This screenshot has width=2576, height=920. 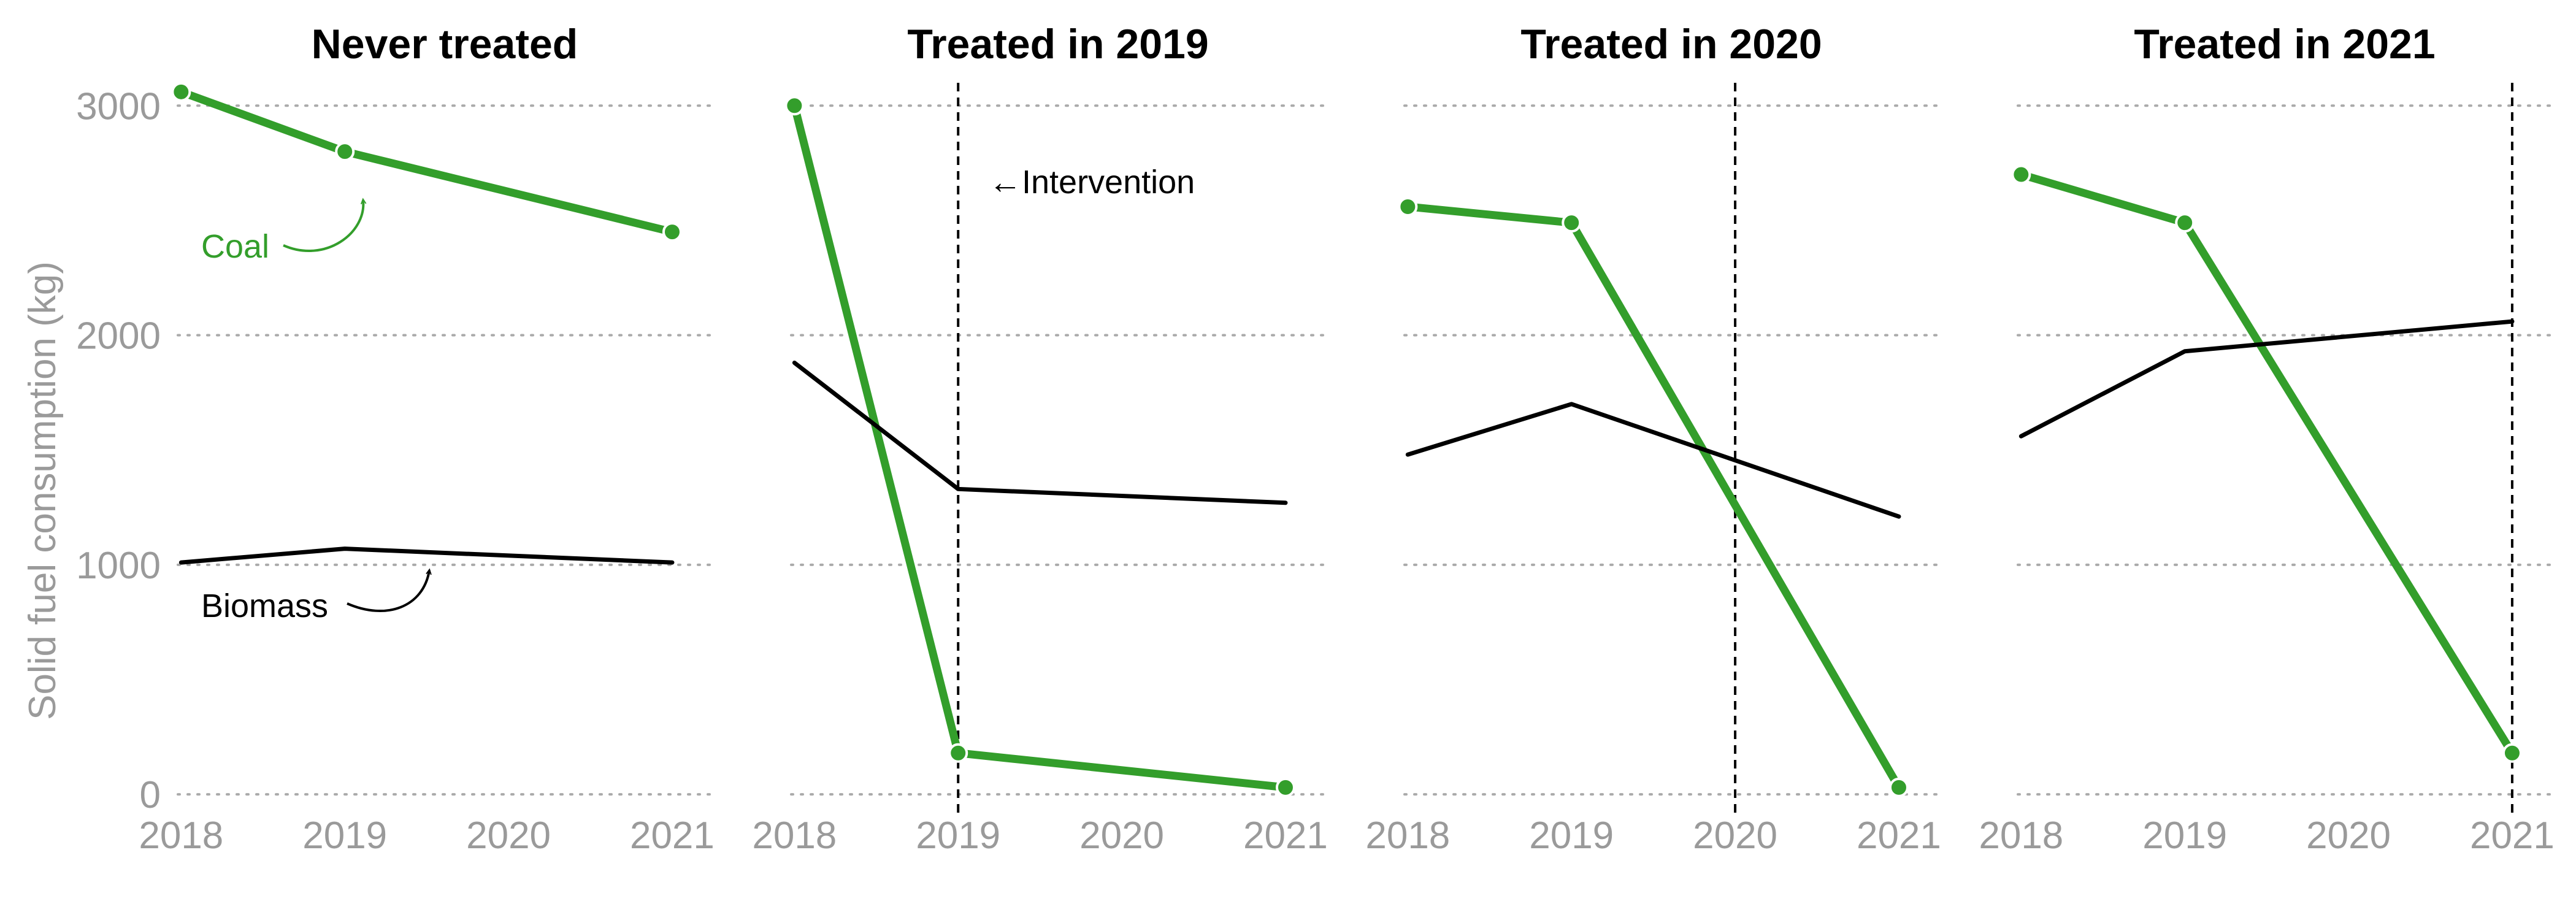 What do you see at coordinates (1057, 44) in the screenshot?
I see `panel-title: Treated in 2019` at bounding box center [1057, 44].